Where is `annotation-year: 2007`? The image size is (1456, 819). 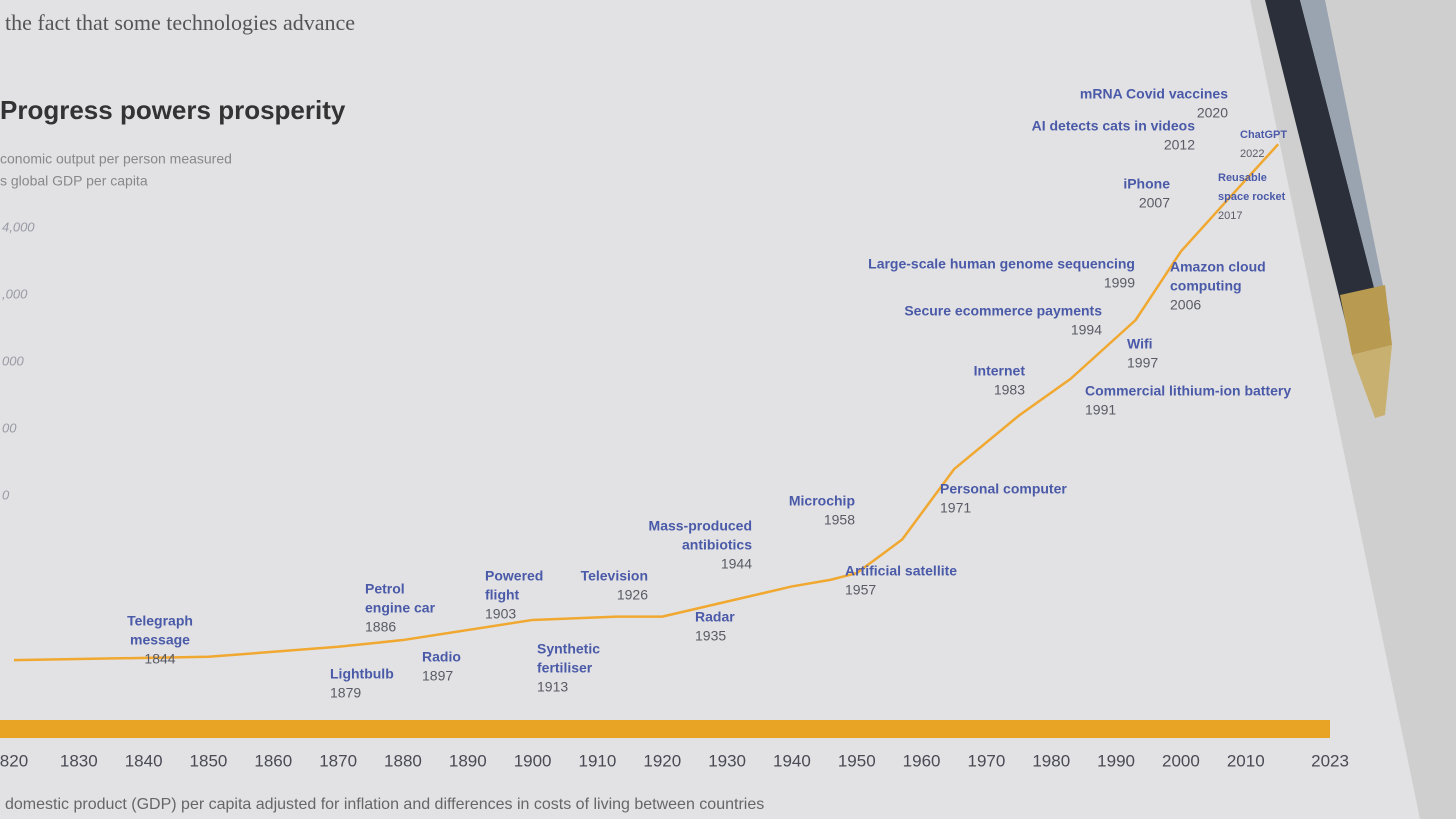 annotation-year: 2007 is located at coordinates (1154, 203).